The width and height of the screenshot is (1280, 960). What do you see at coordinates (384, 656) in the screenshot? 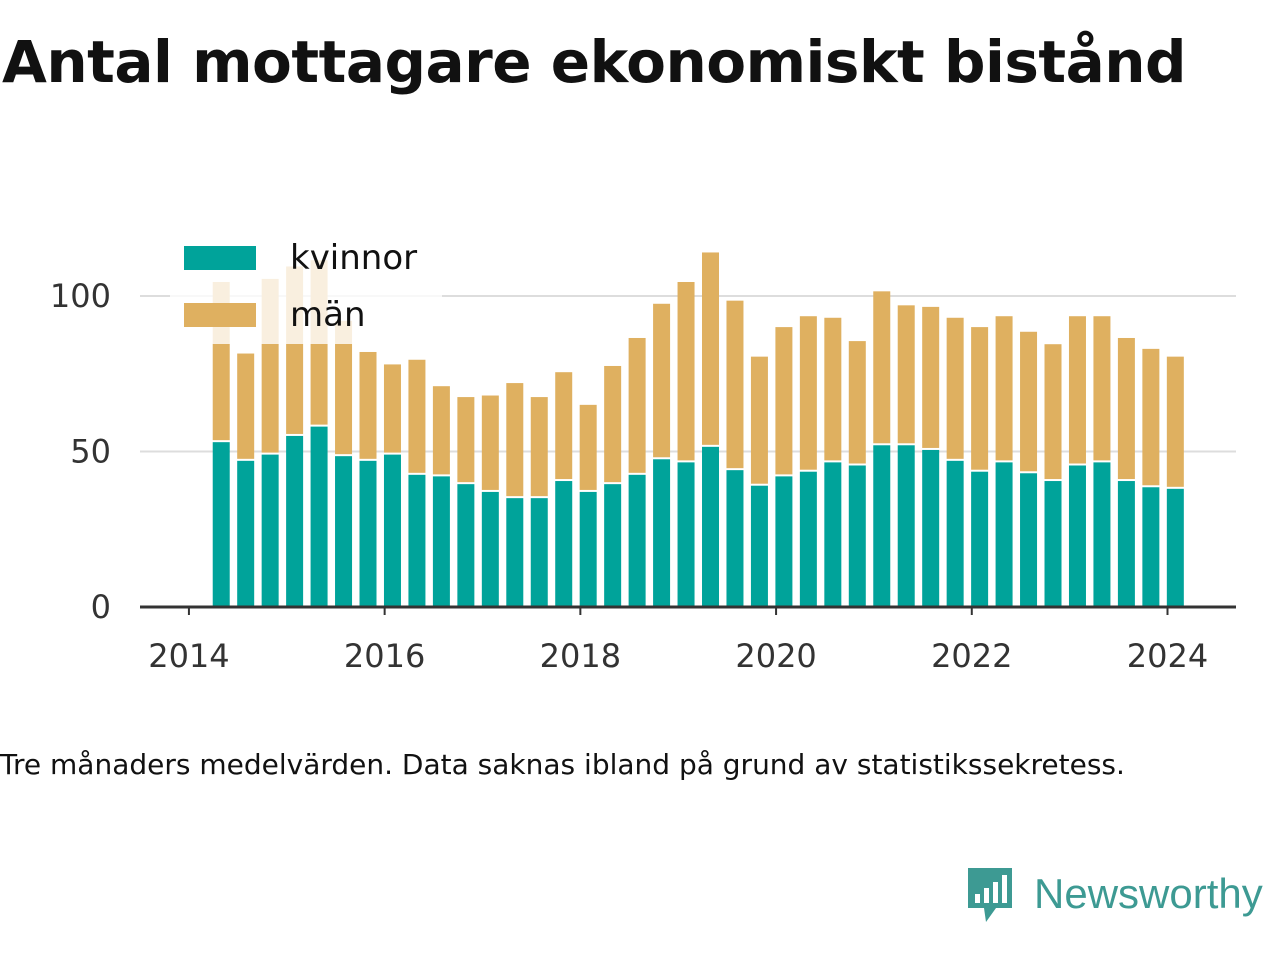
I see `x-tick-label: 2016` at bounding box center [384, 656].